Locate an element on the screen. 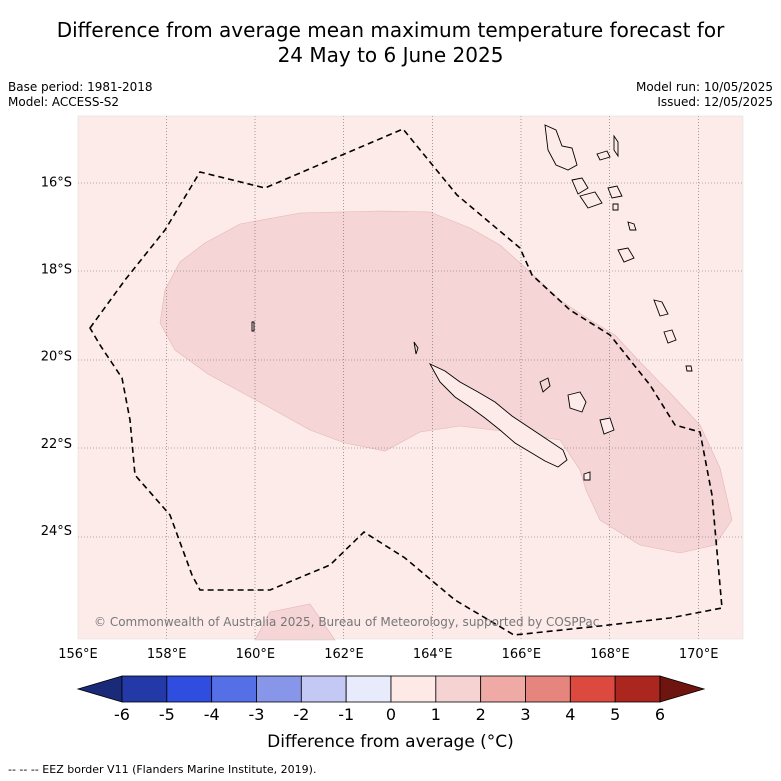 The image size is (781, 781). colorbar is located at coordinates (391, 689).